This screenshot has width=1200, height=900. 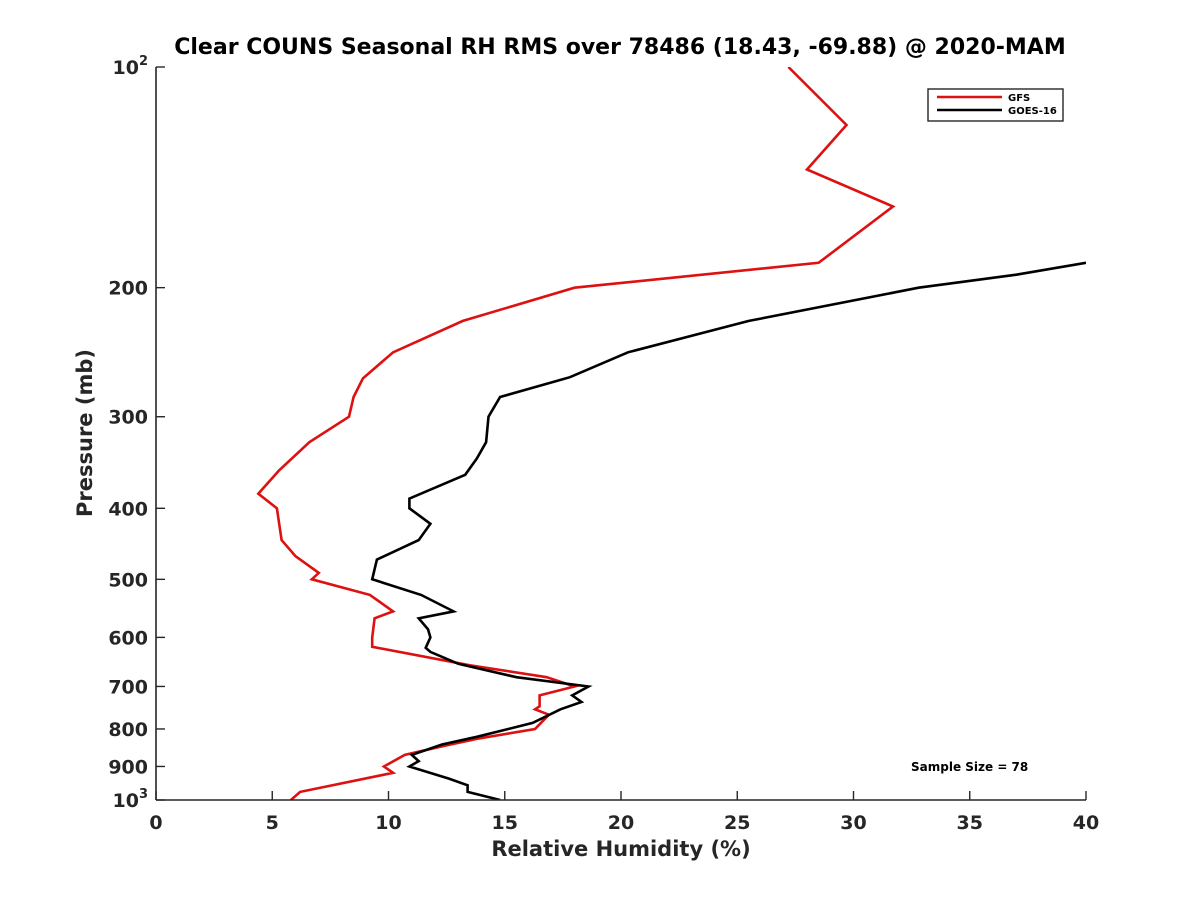 What do you see at coordinates (1032, 111) in the screenshot?
I see `legend-label-goes16: GOES-16` at bounding box center [1032, 111].